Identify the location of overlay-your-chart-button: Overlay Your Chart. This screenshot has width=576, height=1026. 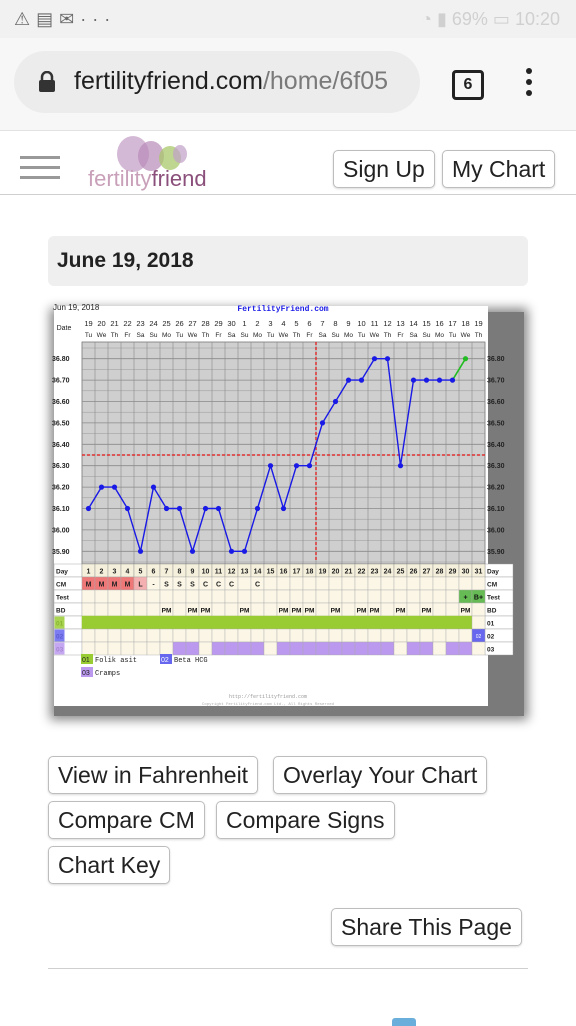
(380, 775).